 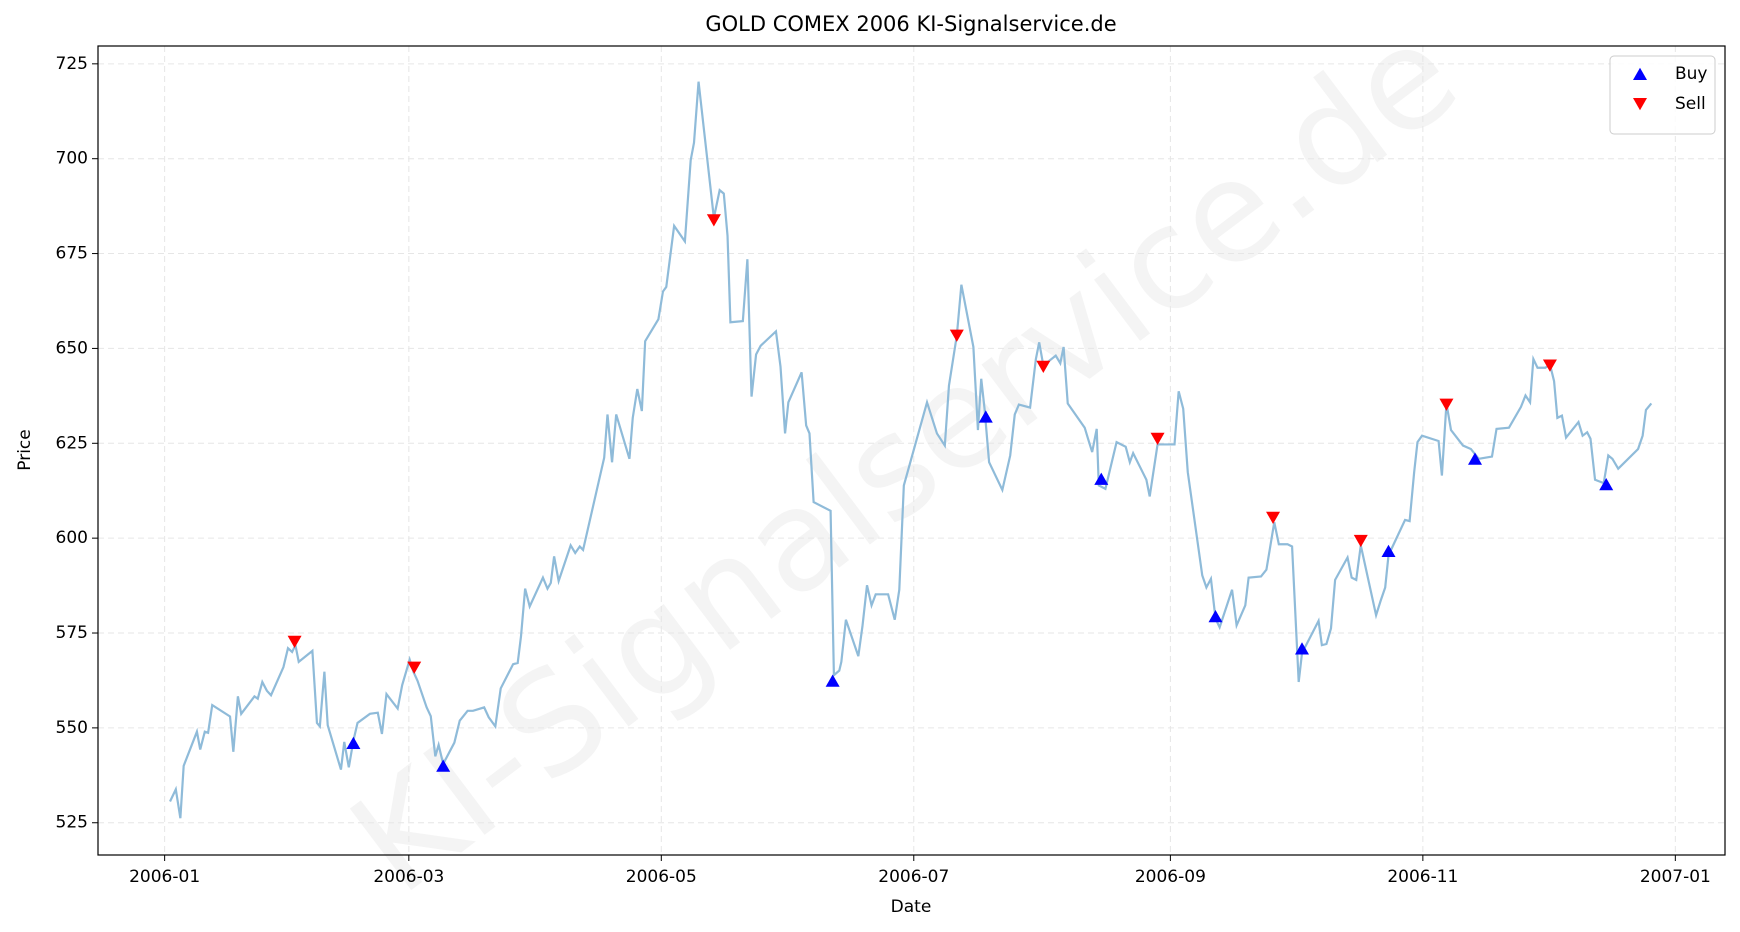 I want to click on y-tick-label: 700, so click(x=72, y=159).